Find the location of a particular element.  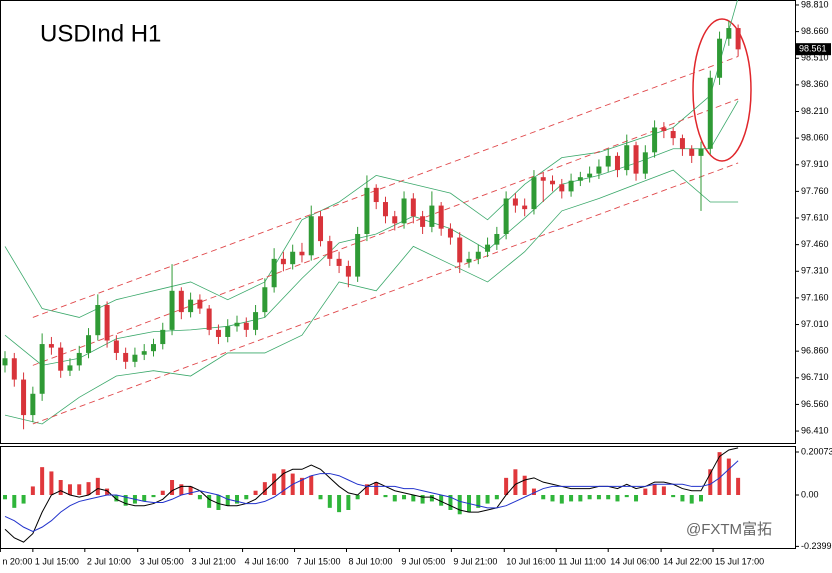

last-price-label: 98.561 is located at coordinates (813, 49).